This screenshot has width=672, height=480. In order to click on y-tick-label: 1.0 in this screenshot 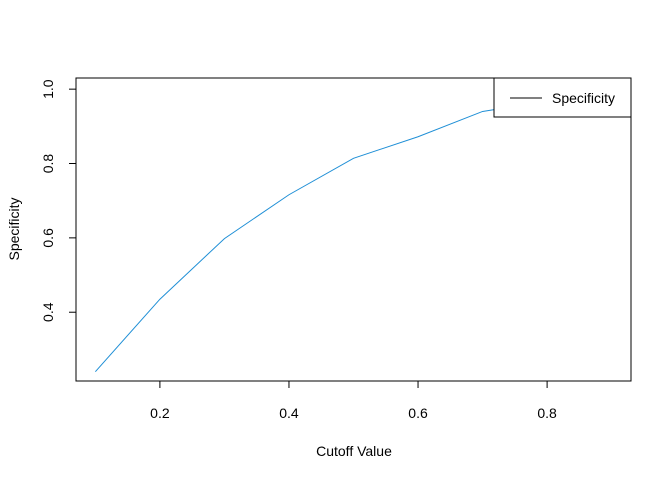, I will do `click(48, 89)`.